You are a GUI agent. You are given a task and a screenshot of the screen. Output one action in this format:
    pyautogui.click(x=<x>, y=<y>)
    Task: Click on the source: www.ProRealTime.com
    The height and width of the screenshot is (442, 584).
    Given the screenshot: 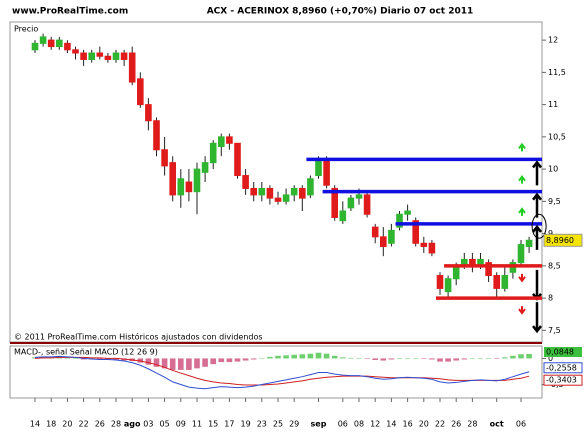 What is the action you would take?
    pyautogui.click(x=70, y=12)
    